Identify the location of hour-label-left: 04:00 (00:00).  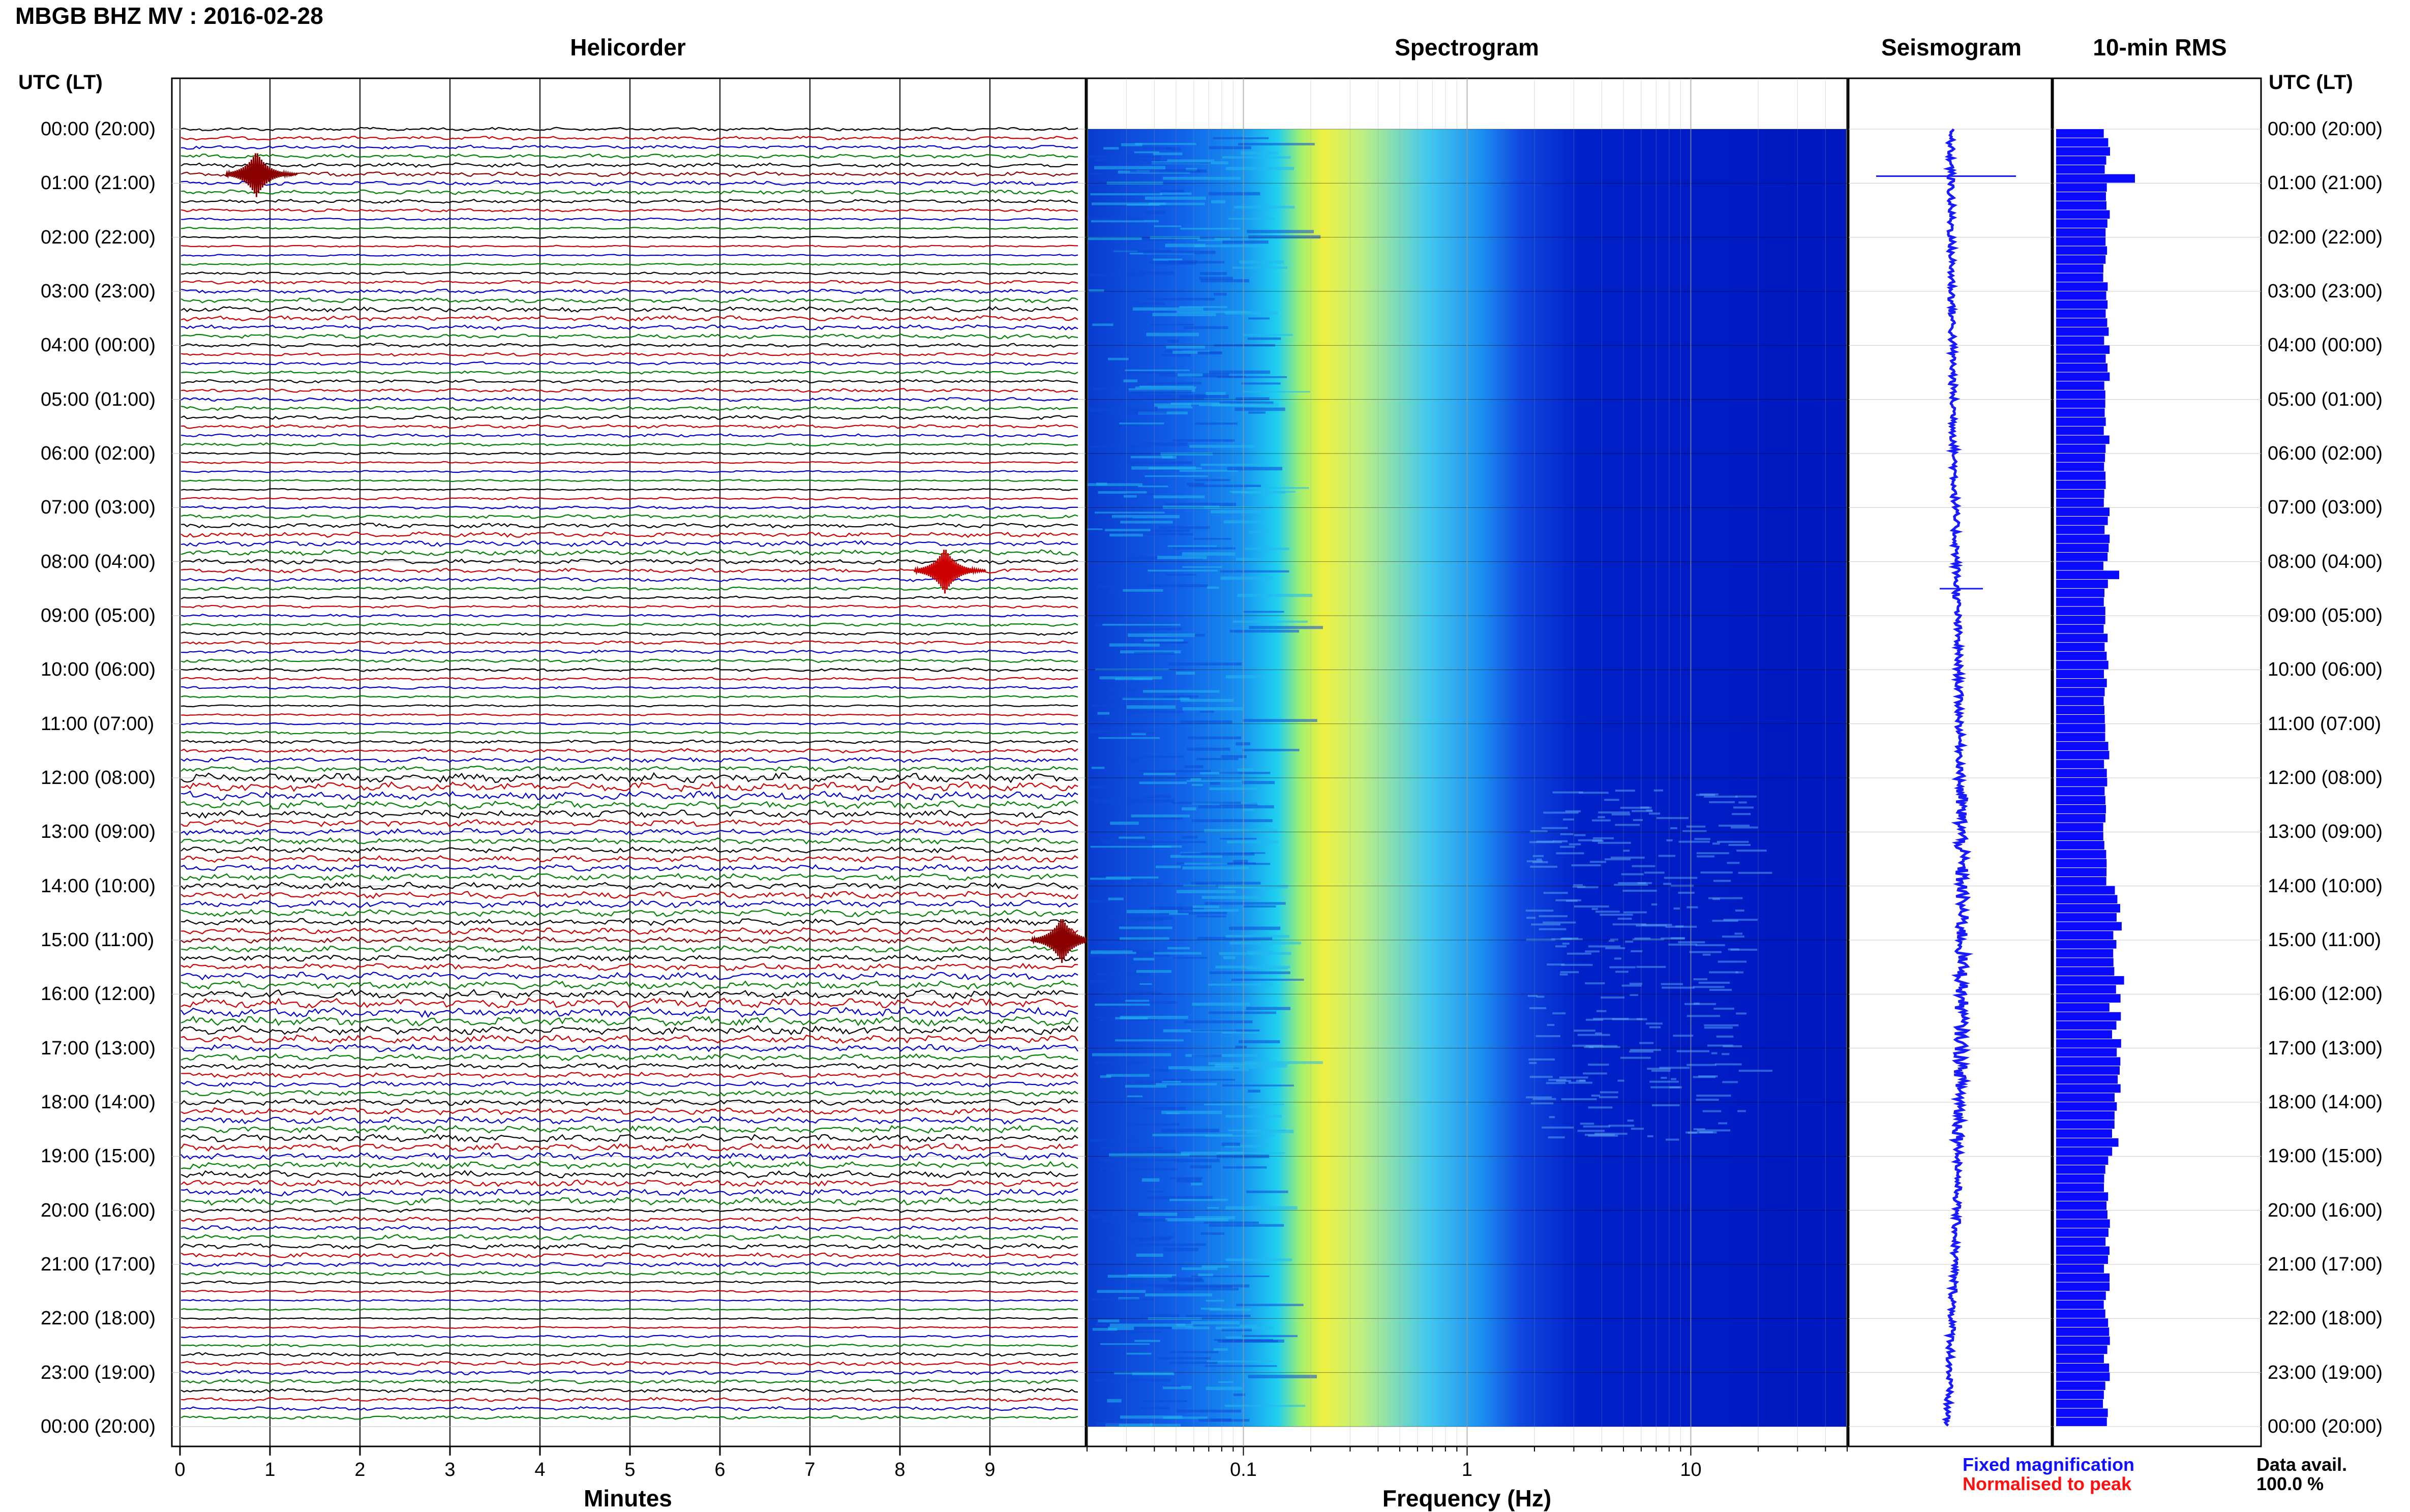
(98, 345).